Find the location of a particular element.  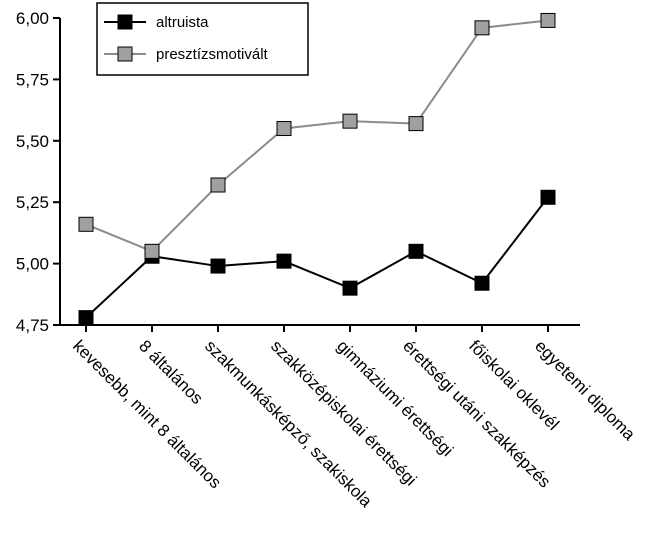

y-tick-label: 5,75 is located at coordinates (32, 79).